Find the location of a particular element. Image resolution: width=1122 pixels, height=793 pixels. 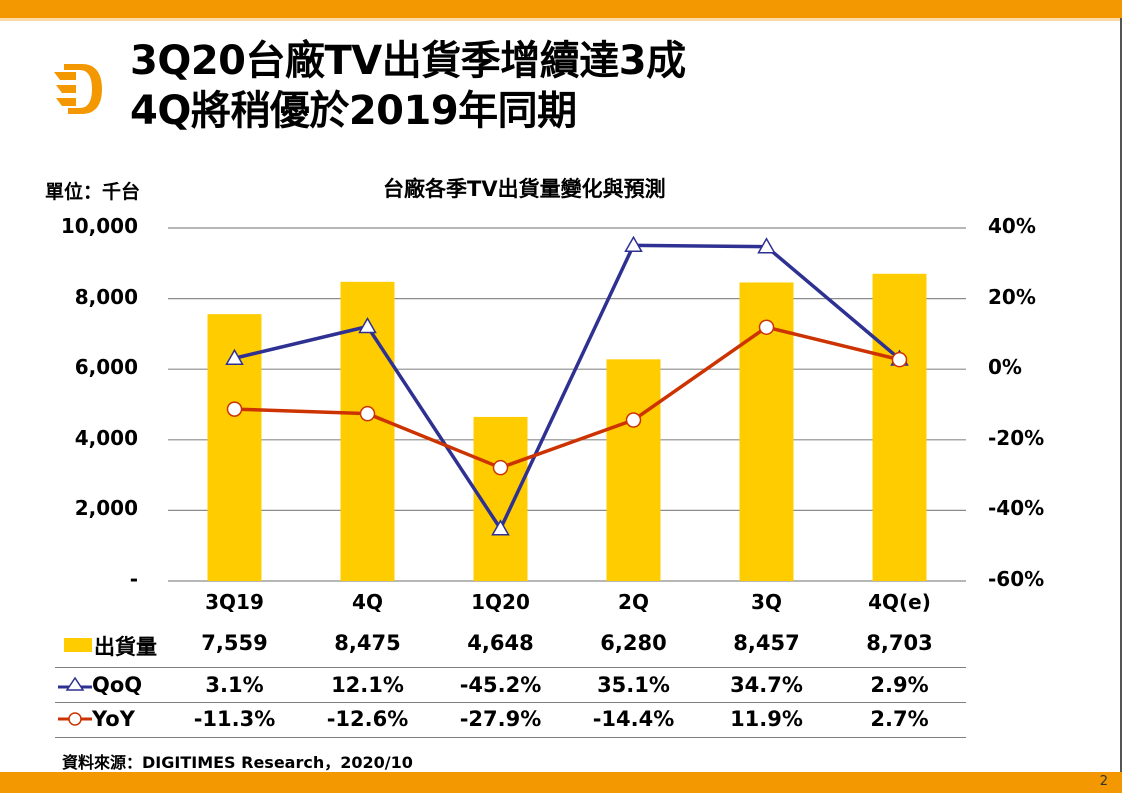

table-cell-yoy: -11.3% is located at coordinates (234, 719).